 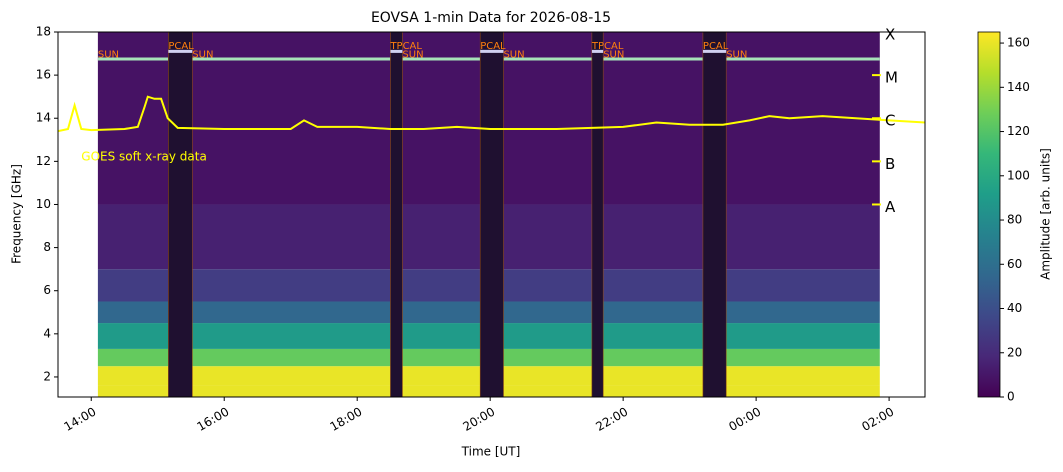 I want to click on y-tick-label: 4, so click(x=47, y=333).